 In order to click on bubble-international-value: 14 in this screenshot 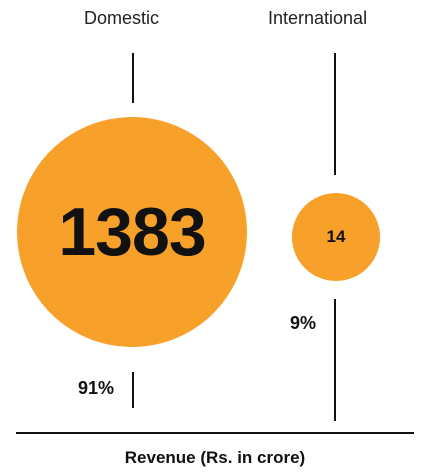, I will do `click(336, 236)`.